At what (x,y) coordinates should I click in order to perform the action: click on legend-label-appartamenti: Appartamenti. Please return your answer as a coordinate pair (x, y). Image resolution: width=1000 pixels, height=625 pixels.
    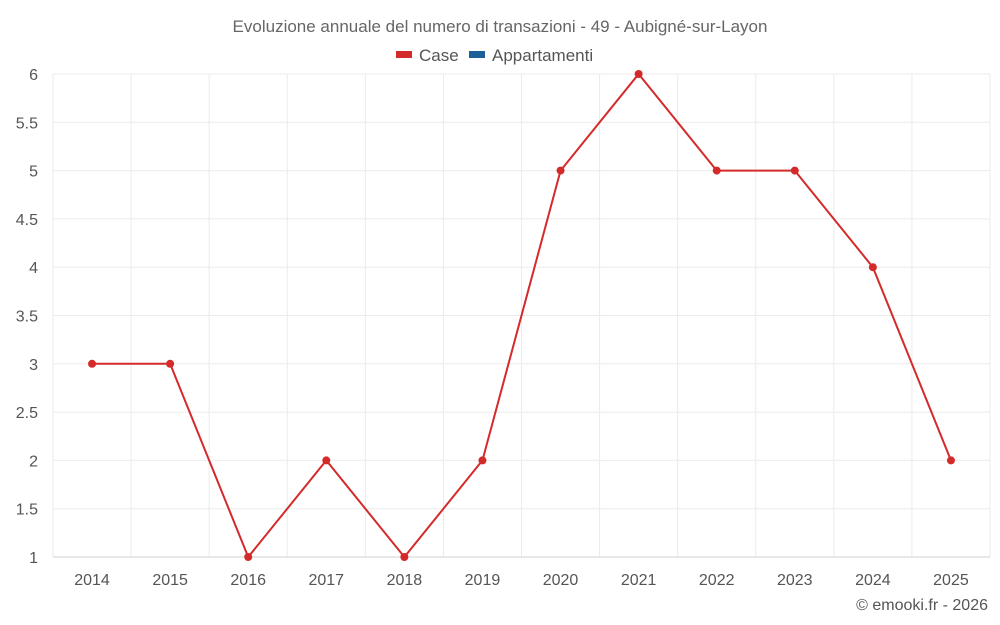
    Looking at the image, I should click on (542, 55).